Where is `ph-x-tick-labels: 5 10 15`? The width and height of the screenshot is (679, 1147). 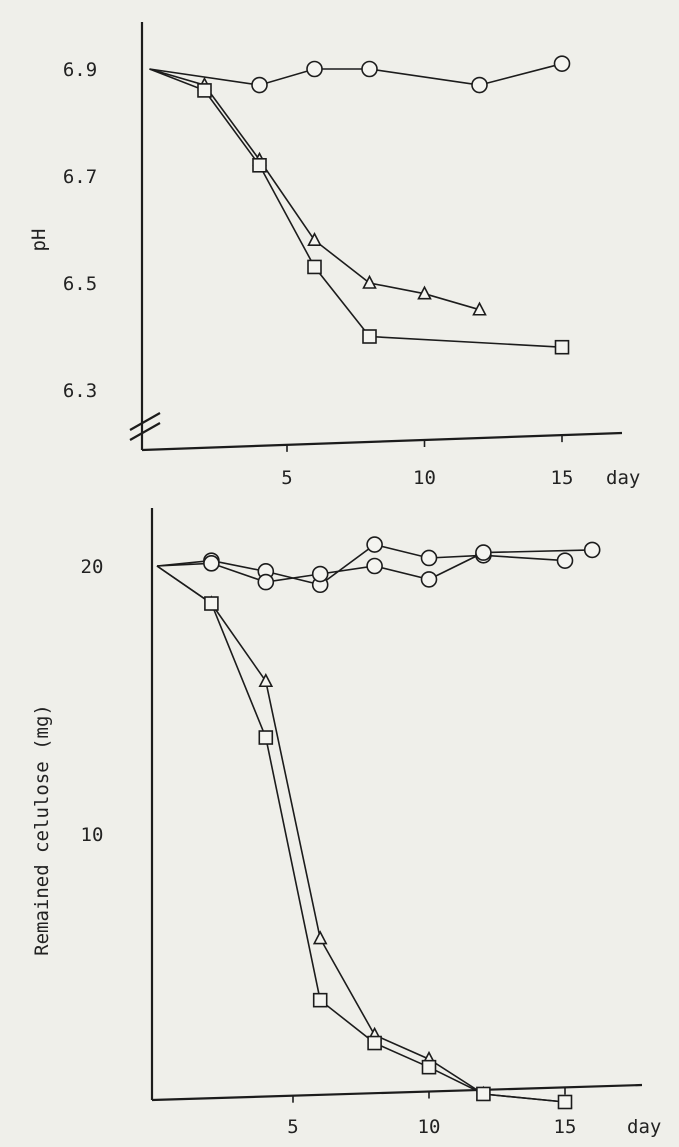 ph-x-tick-labels: 5 10 15 is located at coordinates (427, 462).